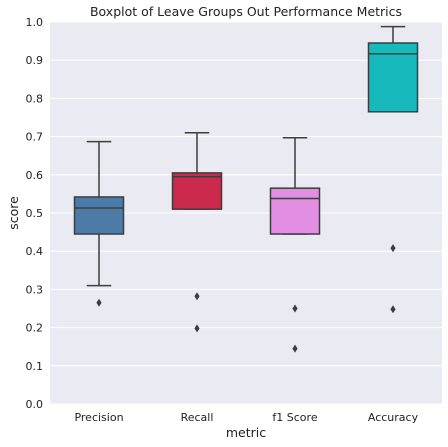 The width and height of the screenshot is (448, 447). Describe the element at coordinates (98, 417) in the screenshot. I see `x-tick-label: Precision` at that location.